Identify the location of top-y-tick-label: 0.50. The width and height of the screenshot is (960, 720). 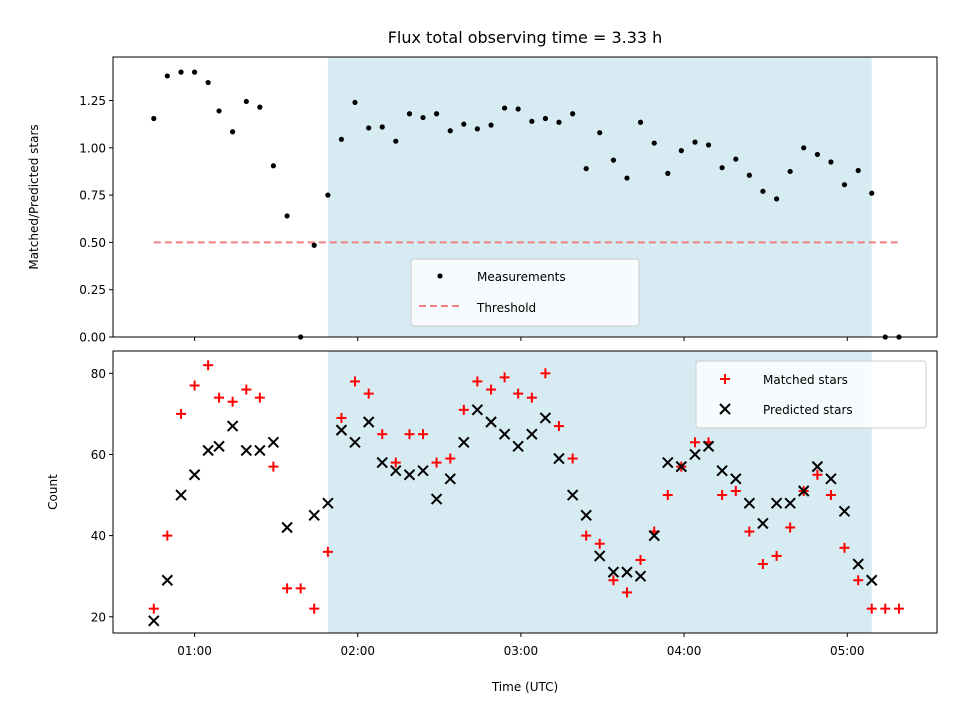
(92, 243).